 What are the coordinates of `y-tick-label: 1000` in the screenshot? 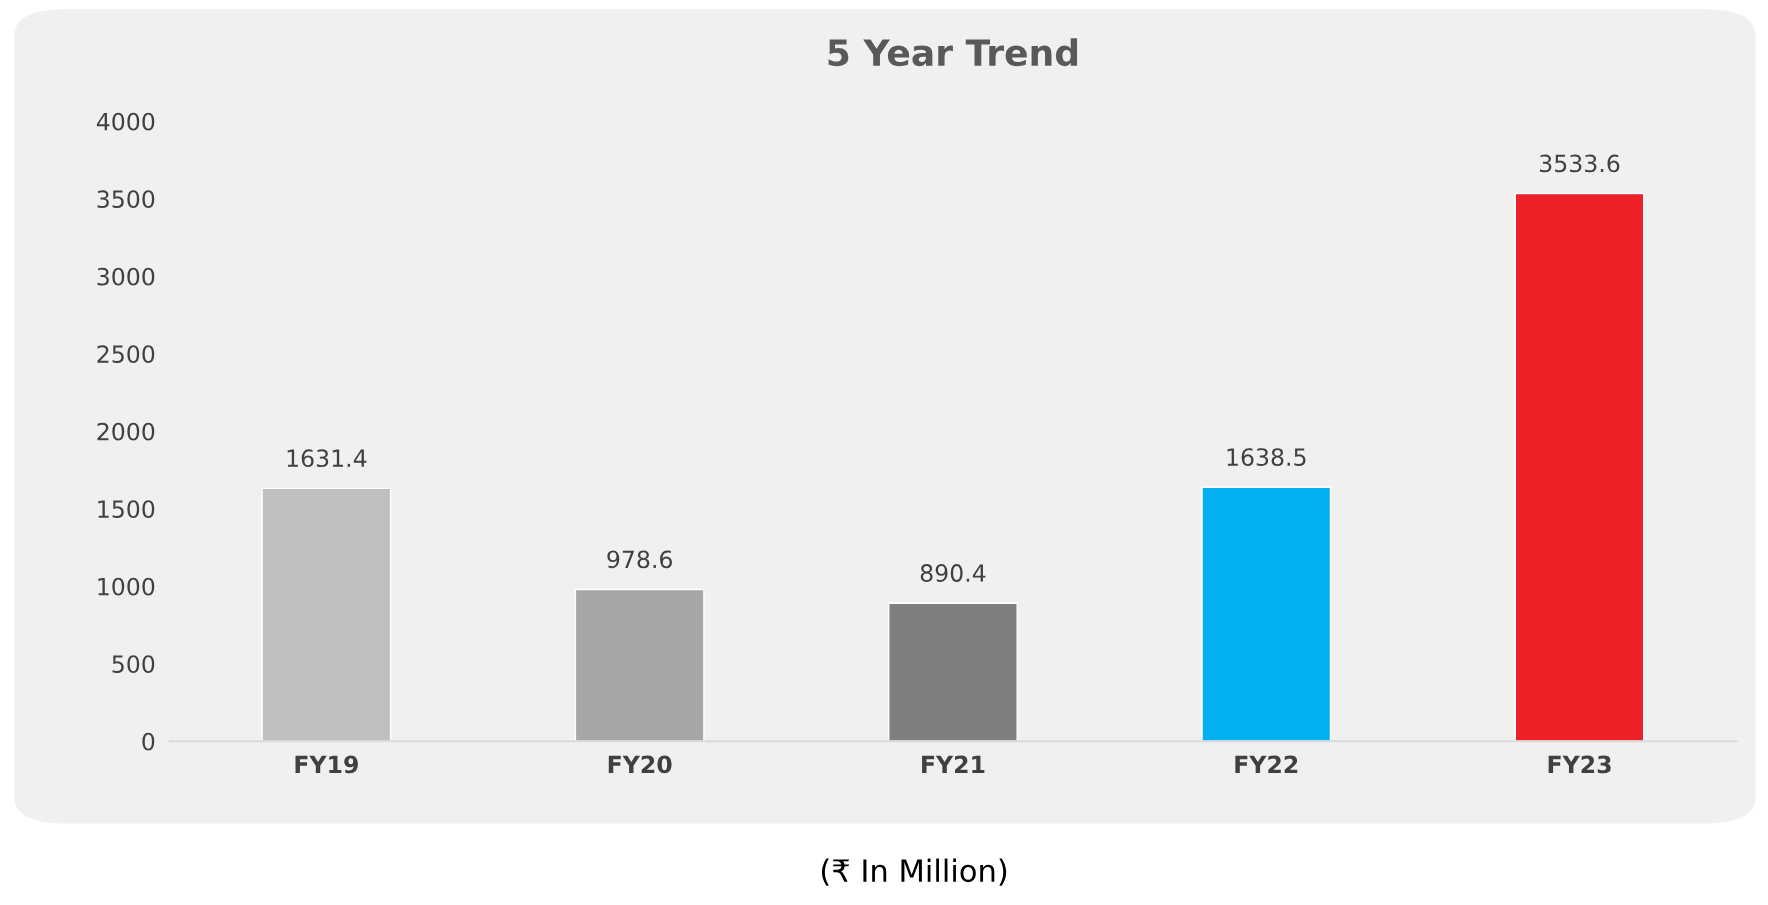 It's located at (126, 586).